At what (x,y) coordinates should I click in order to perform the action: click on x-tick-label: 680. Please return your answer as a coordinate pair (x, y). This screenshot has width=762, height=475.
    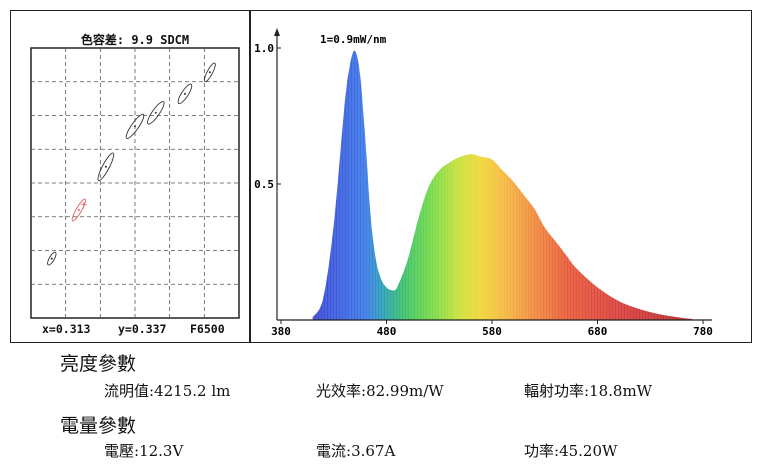
    Looking at the image, I should click on (598, 331).